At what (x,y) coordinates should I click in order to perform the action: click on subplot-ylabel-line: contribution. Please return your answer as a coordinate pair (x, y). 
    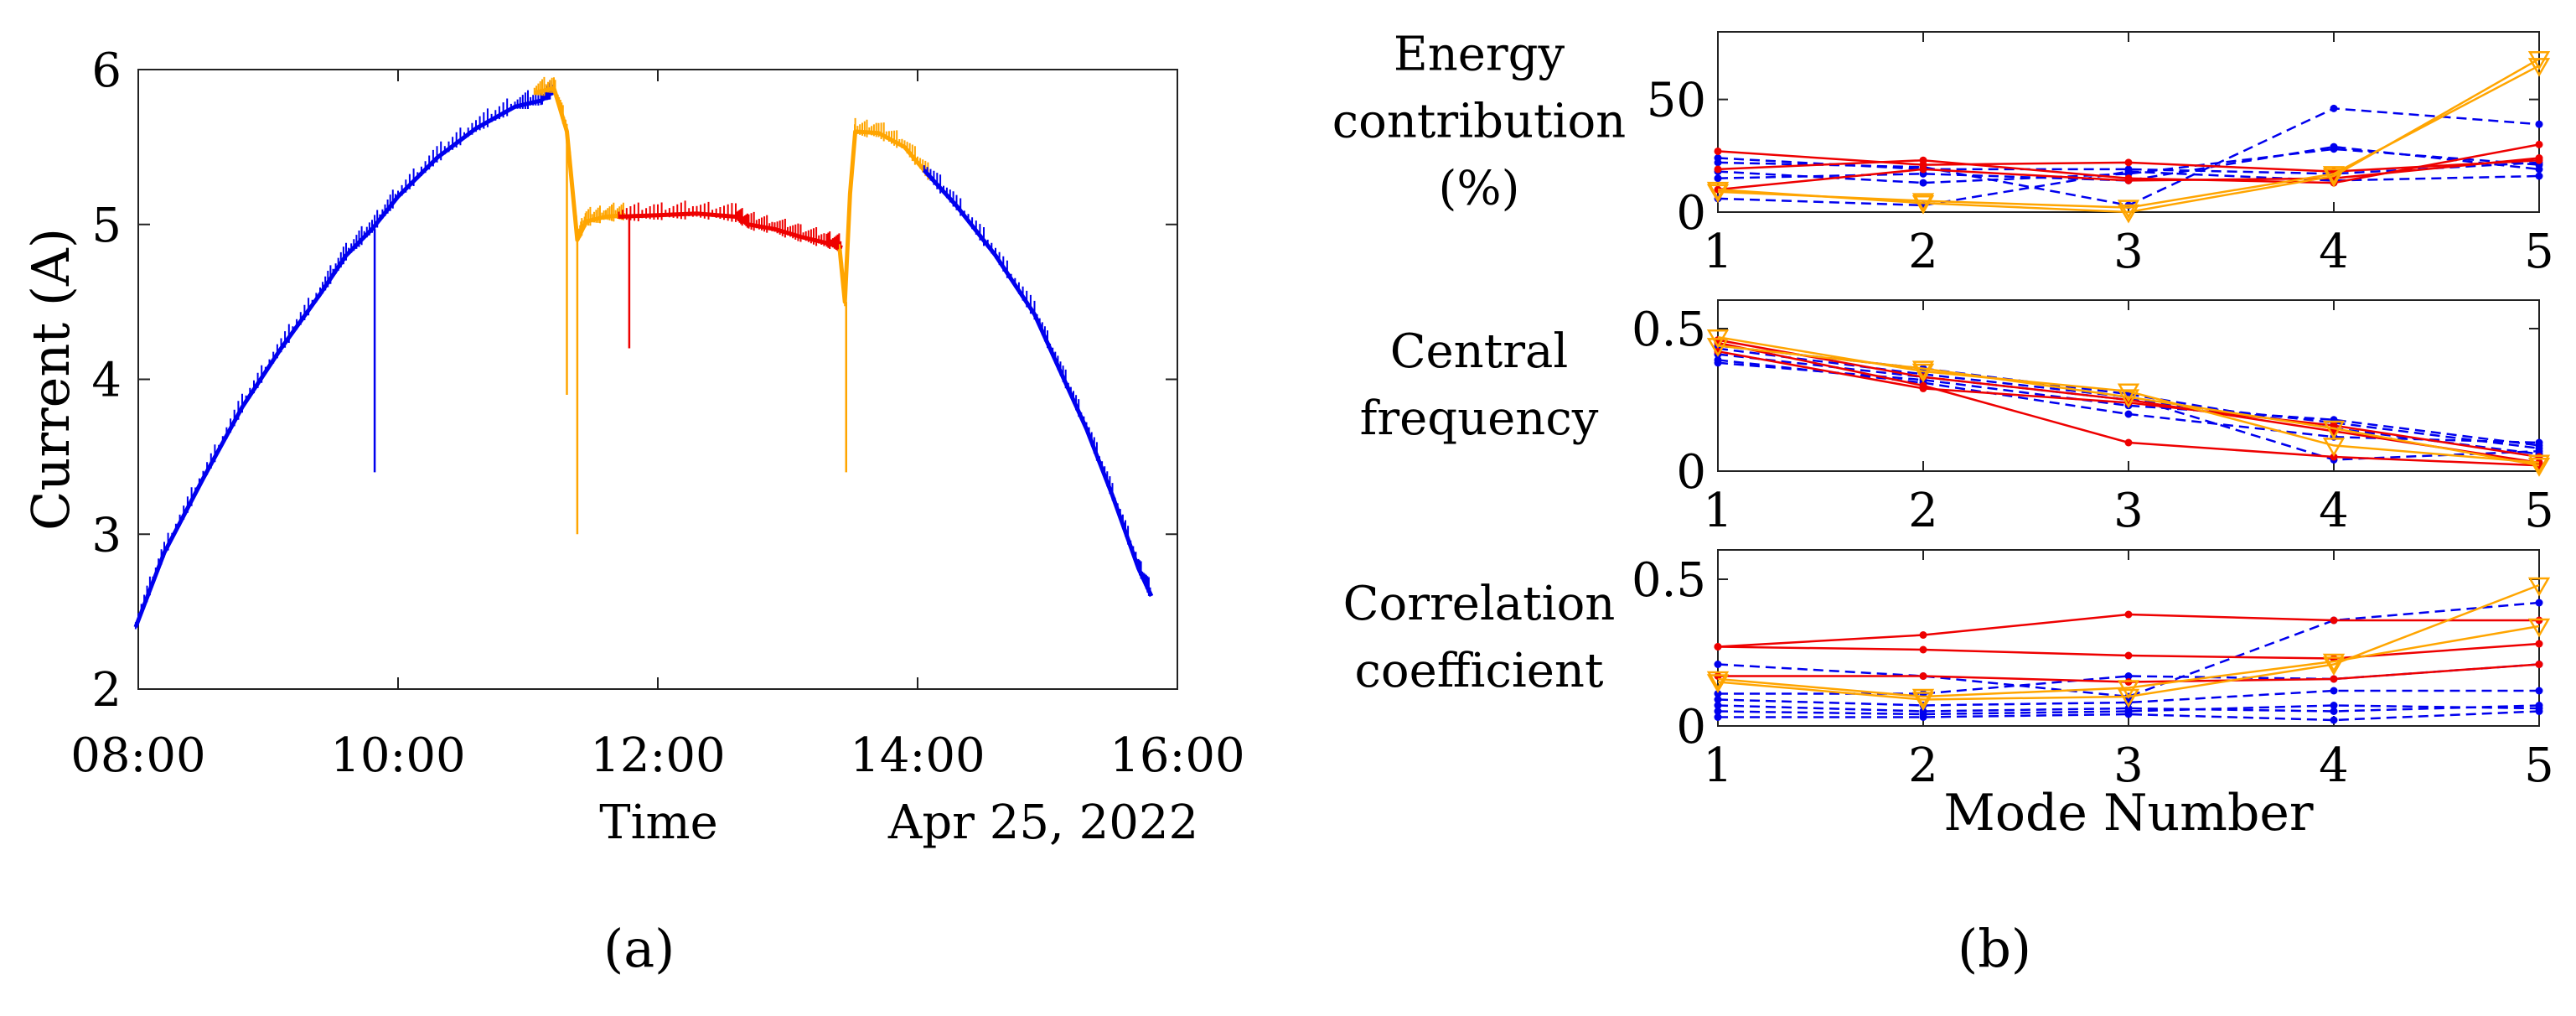
    Looking at the image, I should click on (1479, 122).